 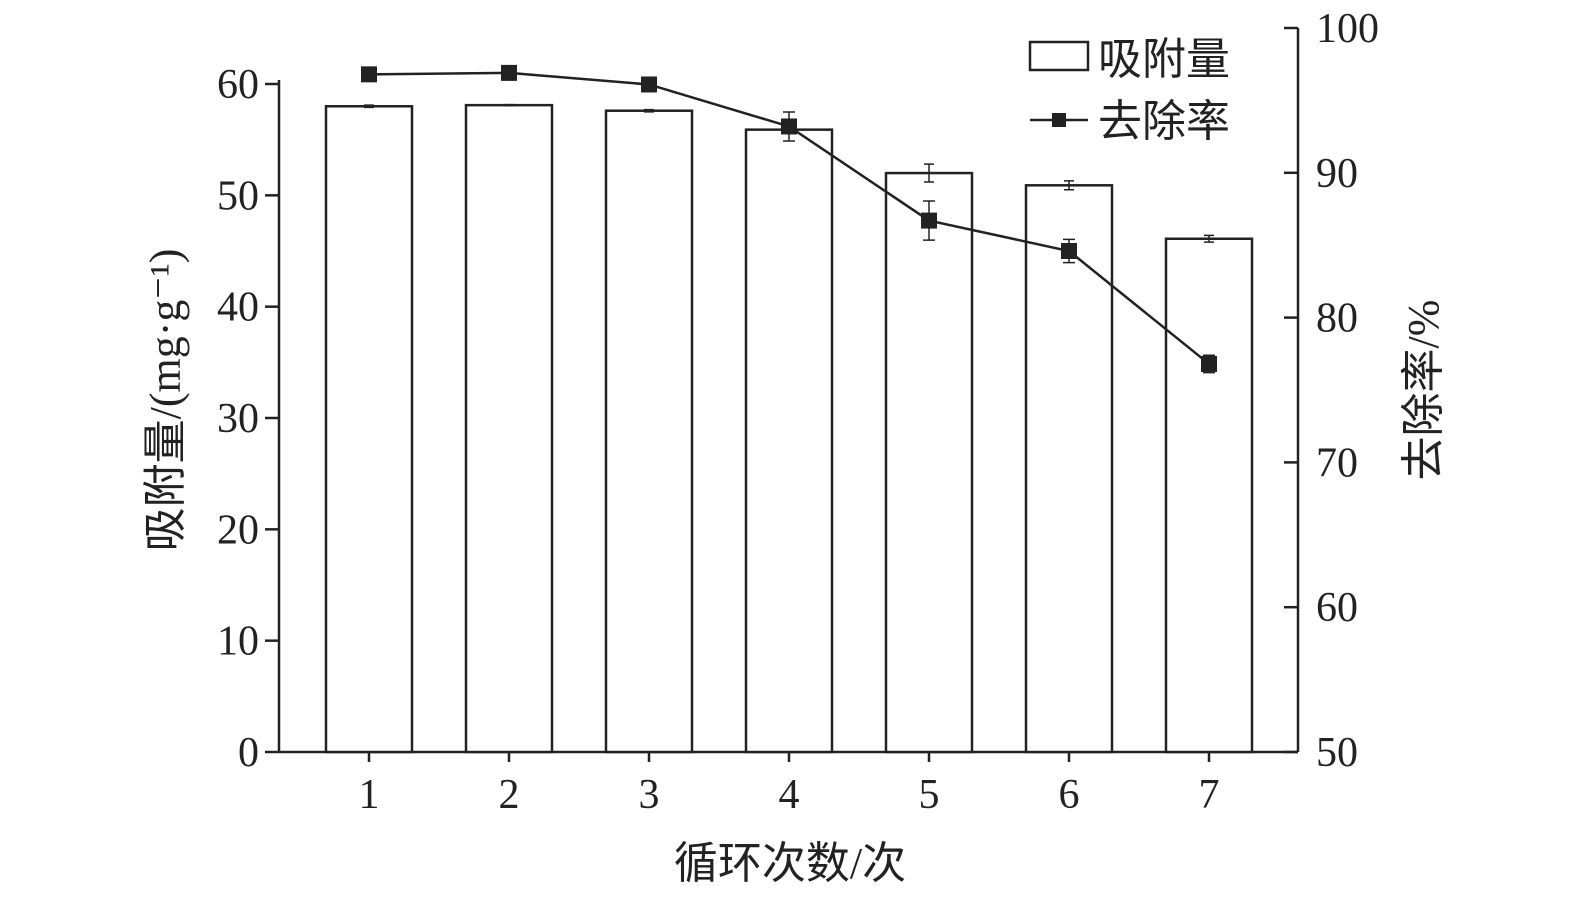 What do you see at coordinates (238, 419) in the screenshot?
I see `y-left-tick-label: 30` at bounding box center [238, 419].